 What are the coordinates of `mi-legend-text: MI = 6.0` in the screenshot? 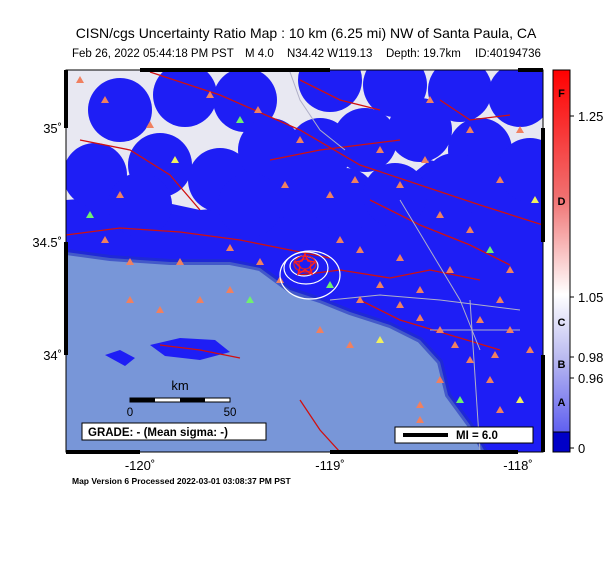 It's located at (477, 436).